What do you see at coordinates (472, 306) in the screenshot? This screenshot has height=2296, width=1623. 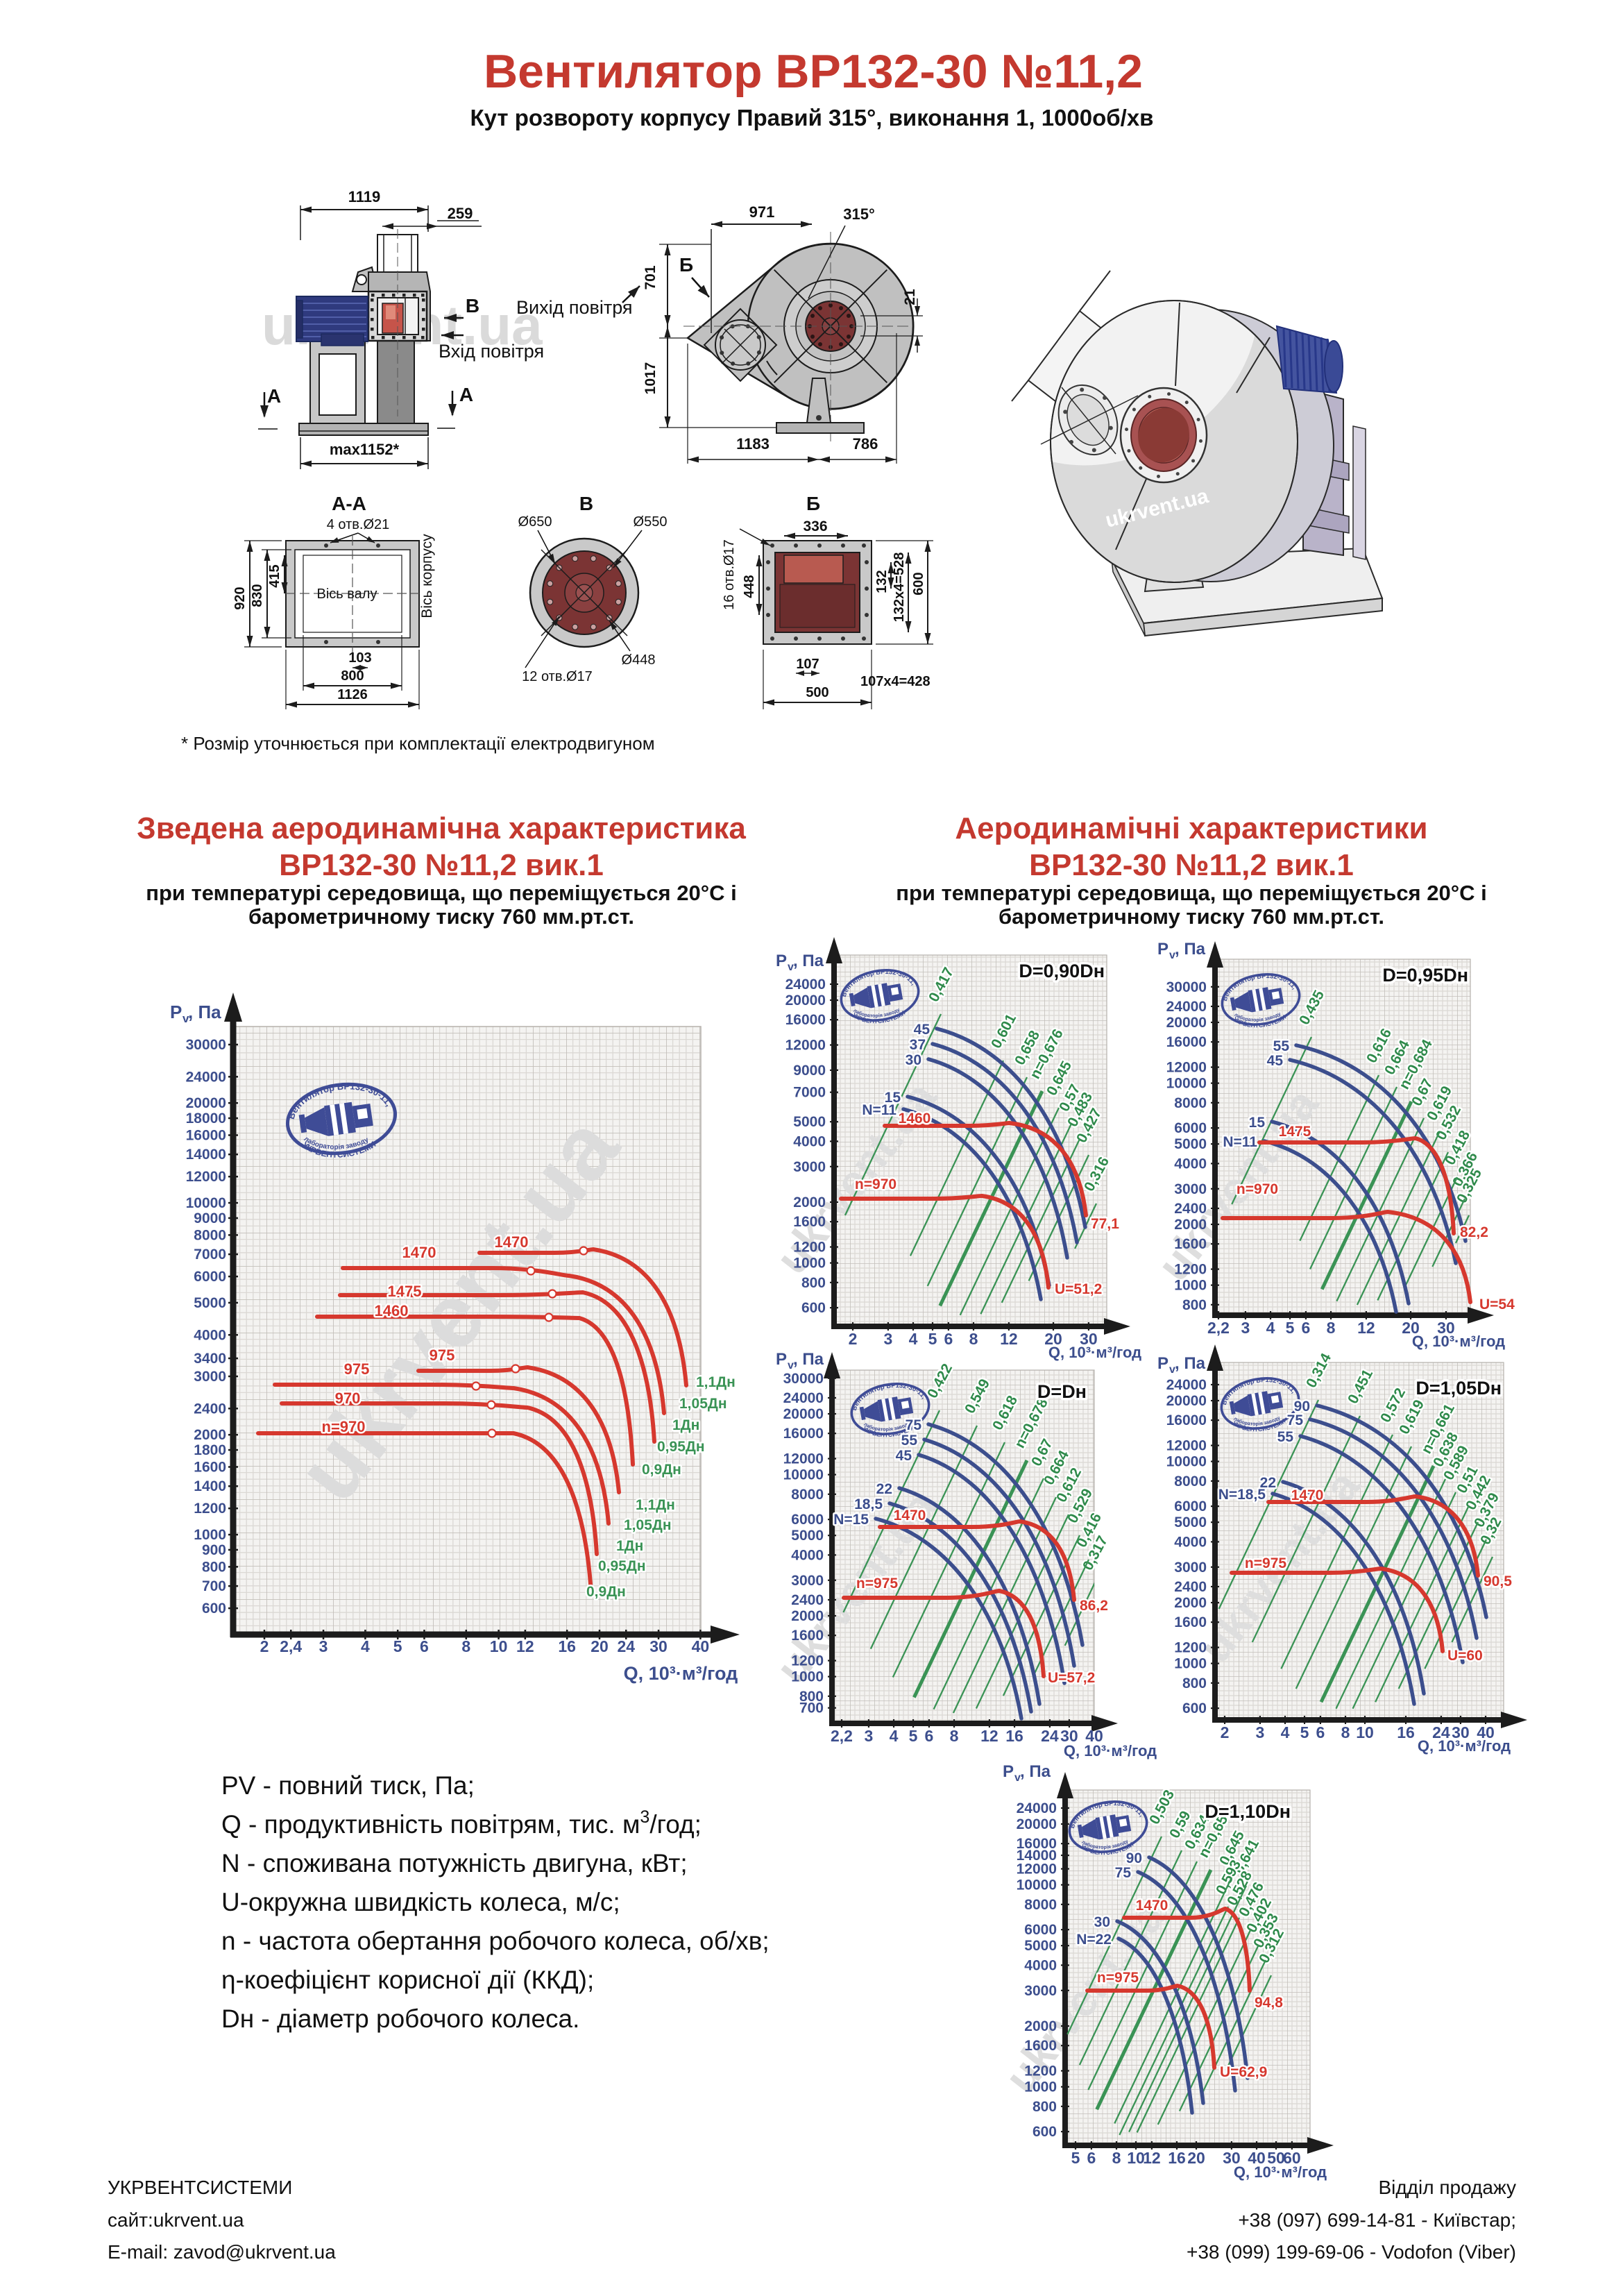 I see `svg-text: В` at bounding box center [472, 306].